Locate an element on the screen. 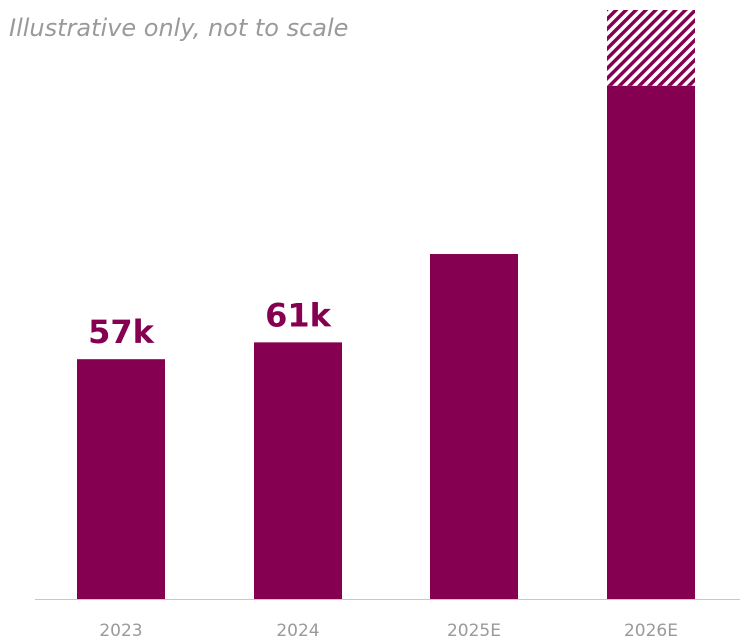 The image size is (754, 641). x-tick-label-2026e: 2026E is located at coordinates (651, 631).